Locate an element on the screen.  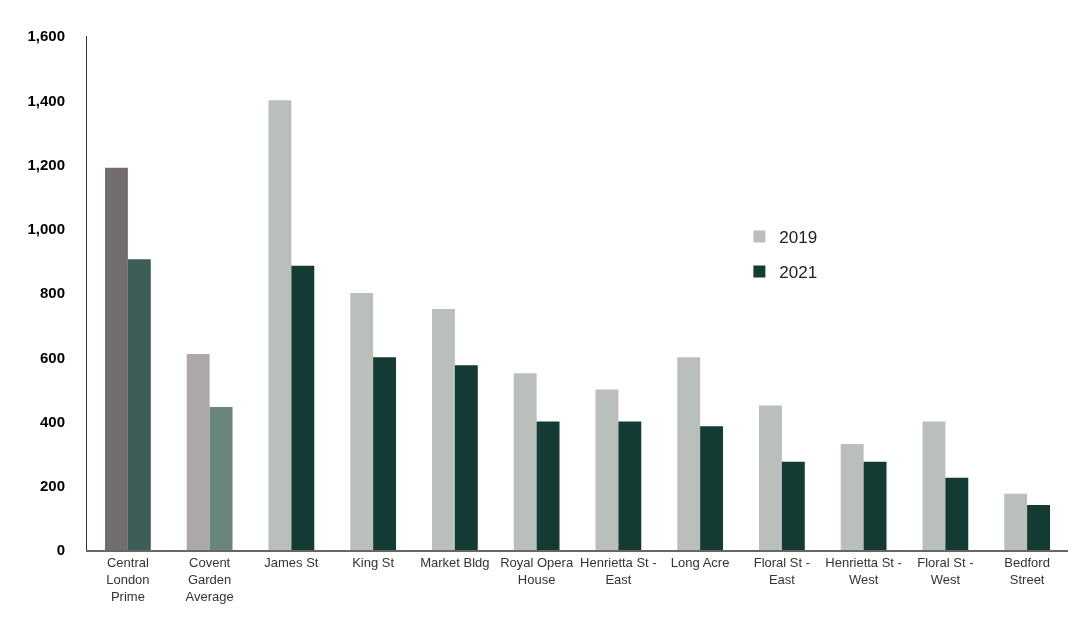
y-tick-label: 600 is located at coordinates (52, 357).